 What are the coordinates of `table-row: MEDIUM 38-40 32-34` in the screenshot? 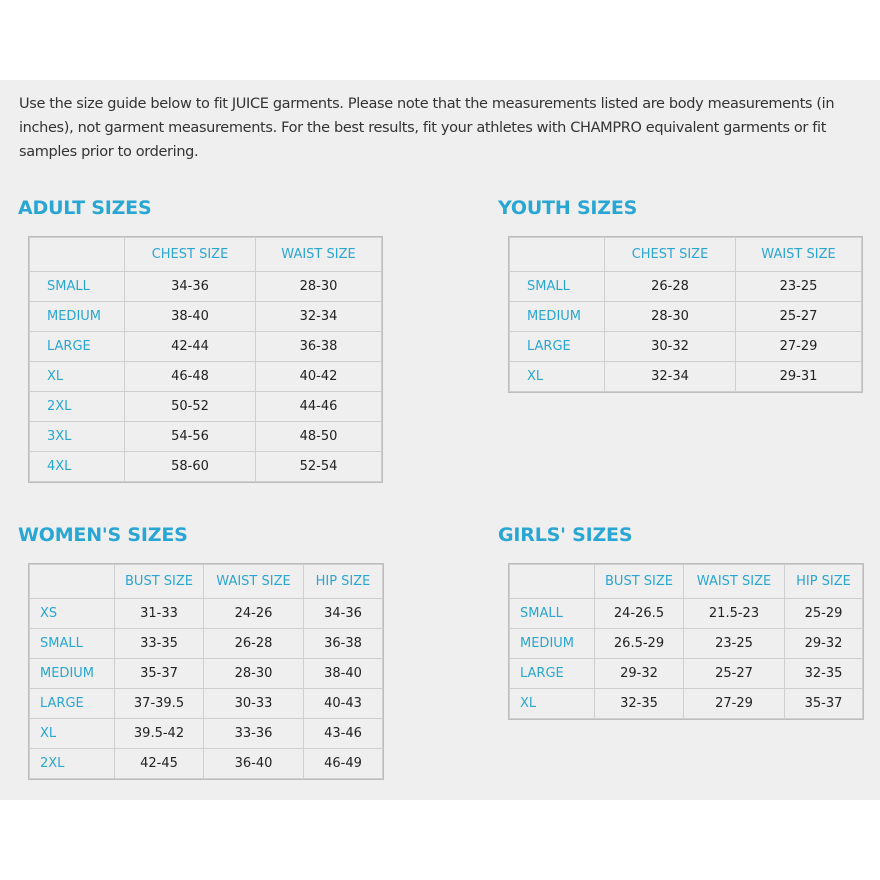 It's located at (205, 316).